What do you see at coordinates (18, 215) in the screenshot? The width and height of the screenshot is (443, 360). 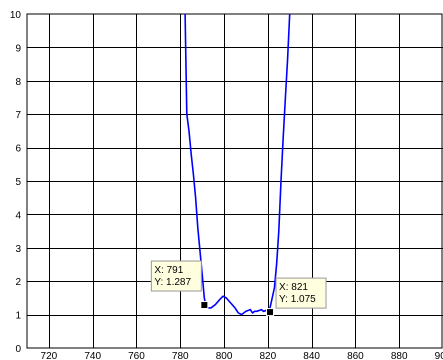 I see `y-tick-label: 4` at bounding box center [18, 215].